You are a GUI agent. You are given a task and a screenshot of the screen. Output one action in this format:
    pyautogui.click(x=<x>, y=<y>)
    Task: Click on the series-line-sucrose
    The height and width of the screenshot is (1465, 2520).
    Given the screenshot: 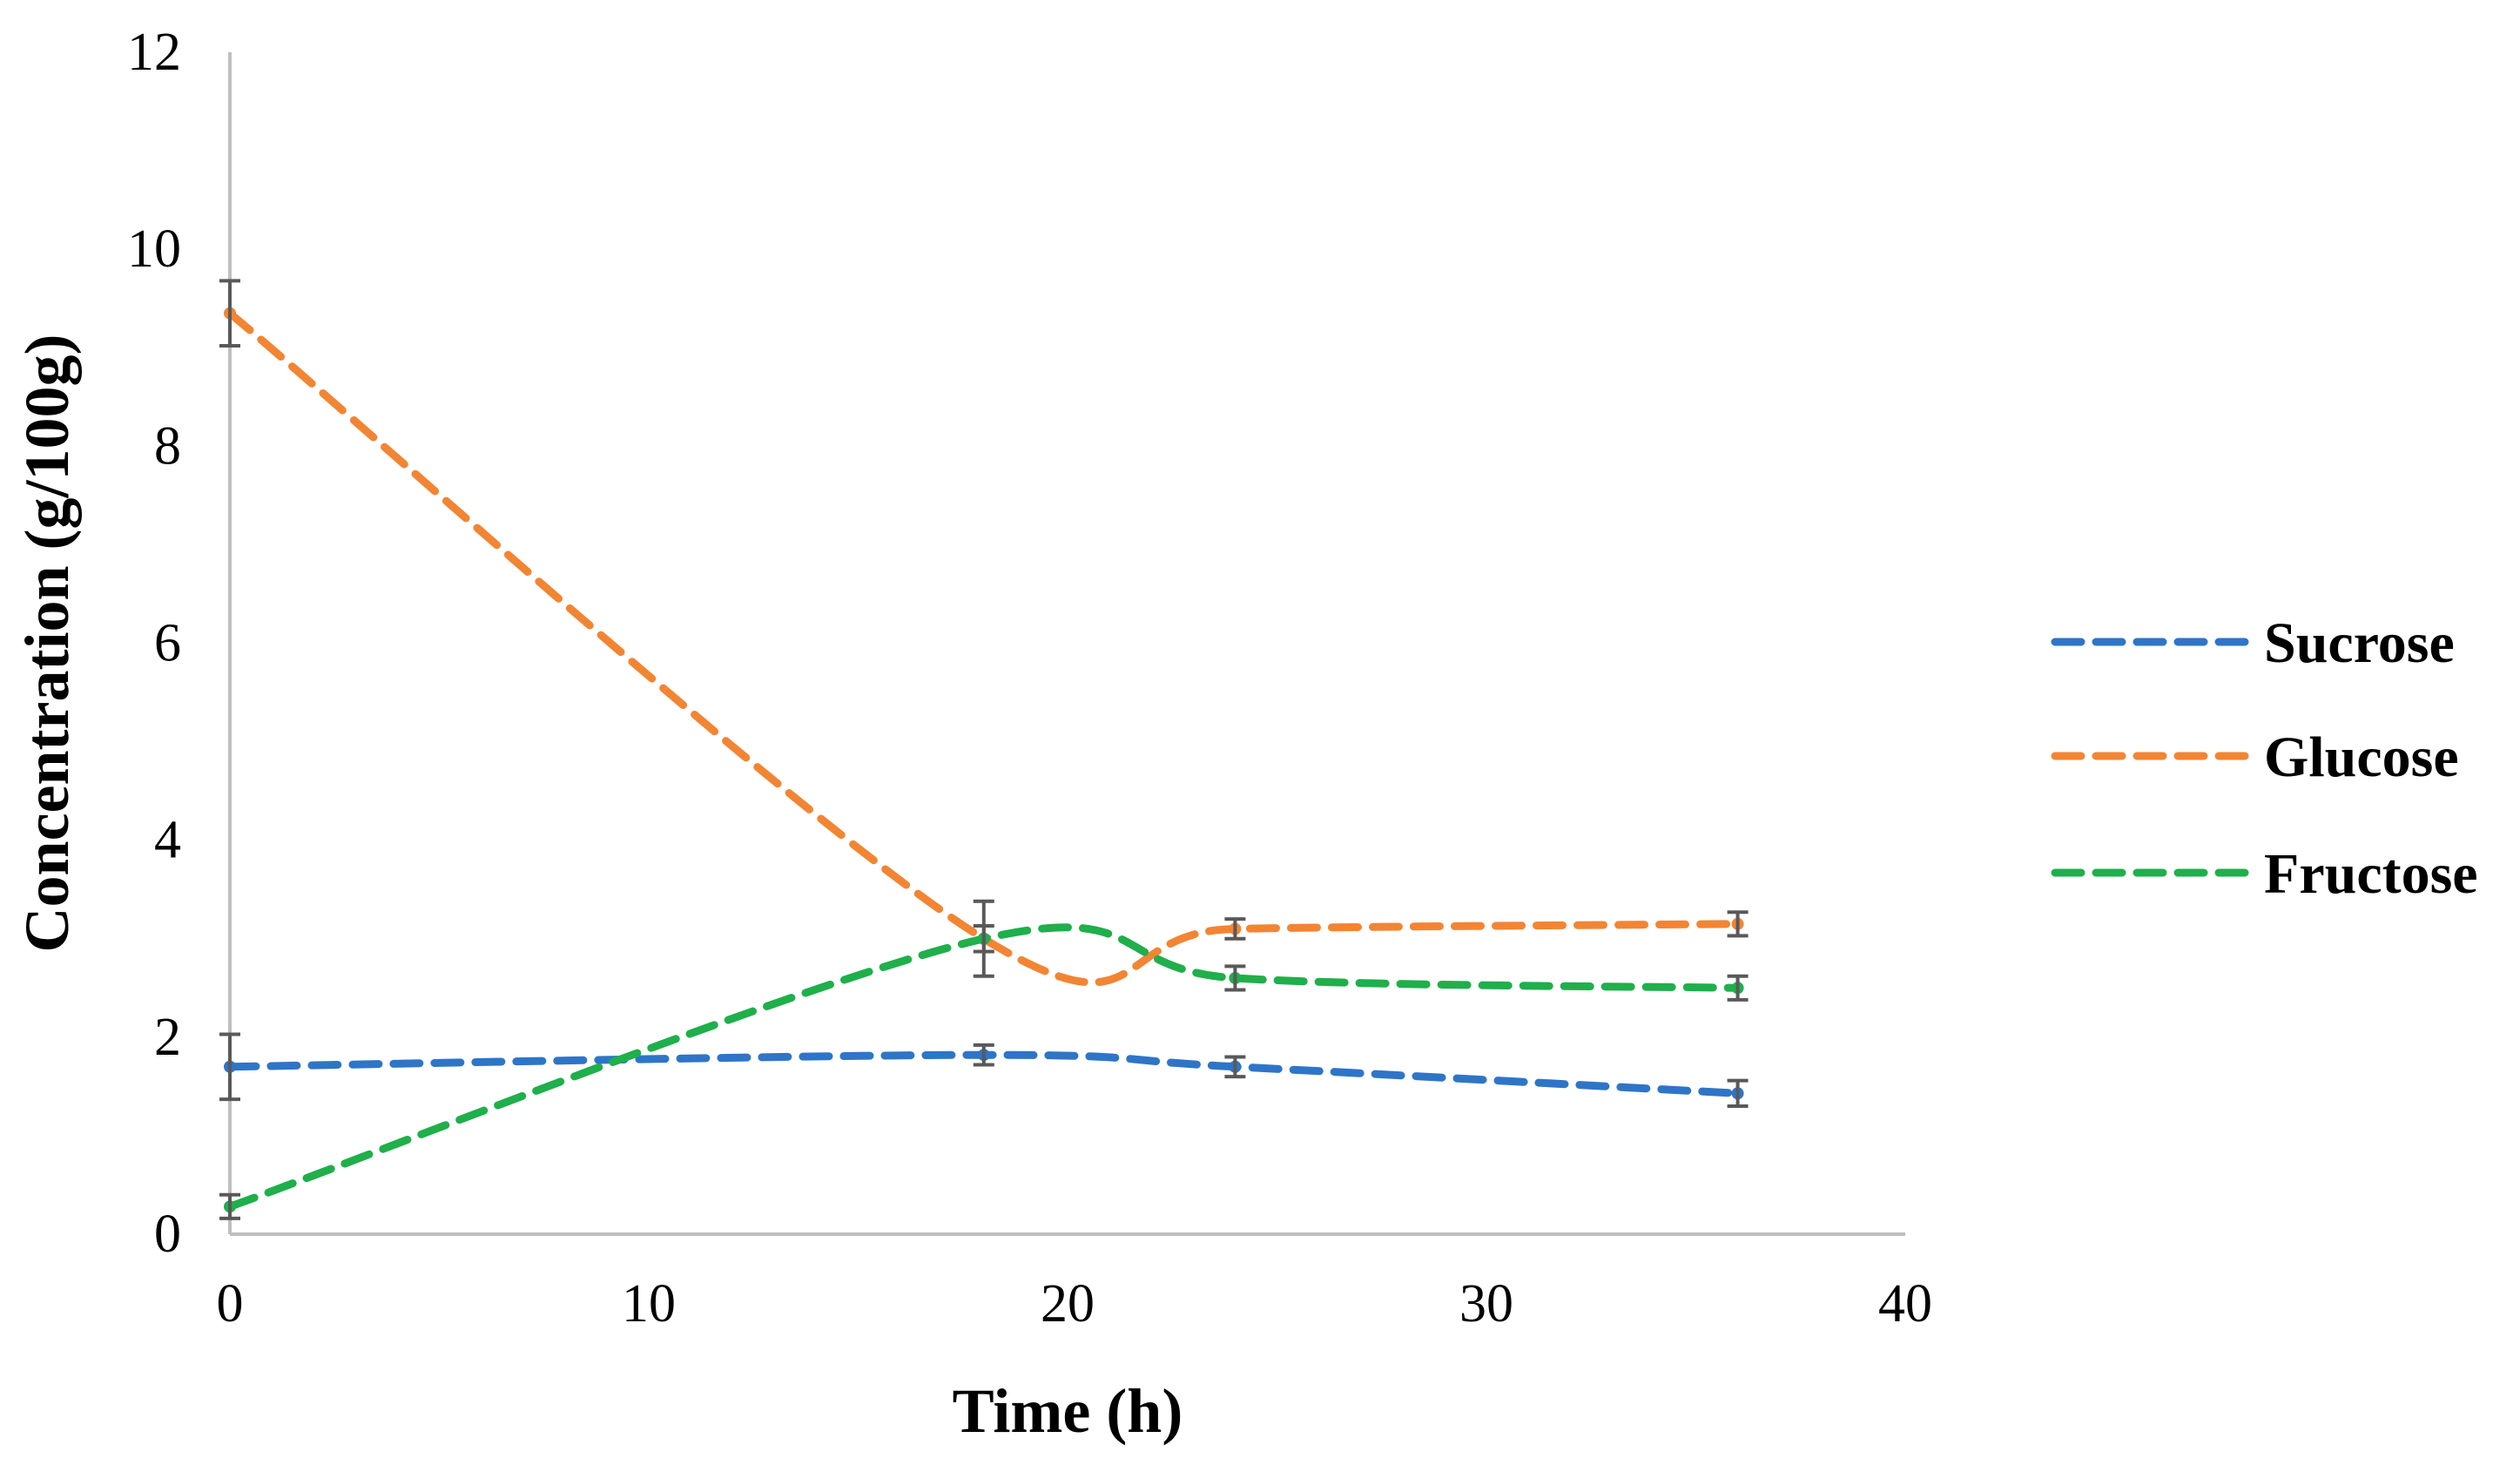 What is the action you would take?
    pyautogui.click(x=984, y=1073)
    